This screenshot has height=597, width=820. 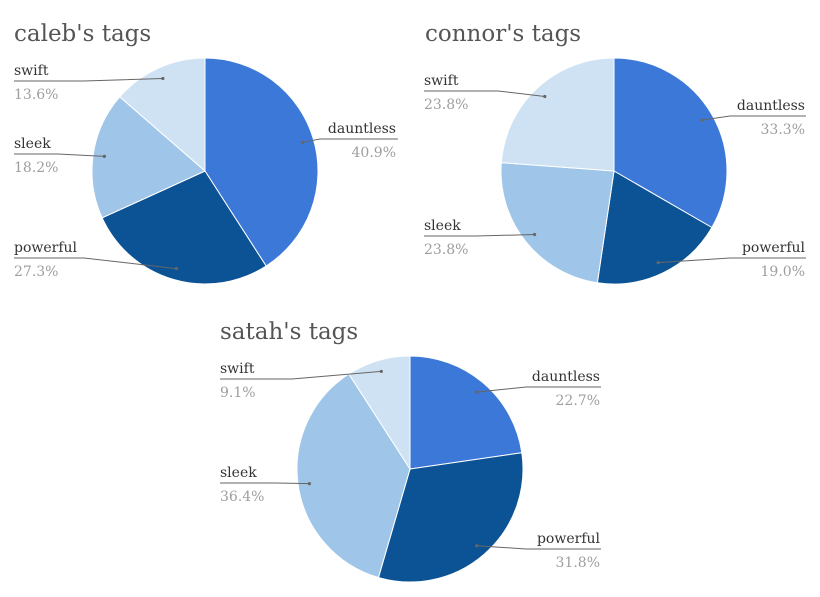 I want to click on slice-percent-sleek: 23.8%, so click(x=446, y=250).